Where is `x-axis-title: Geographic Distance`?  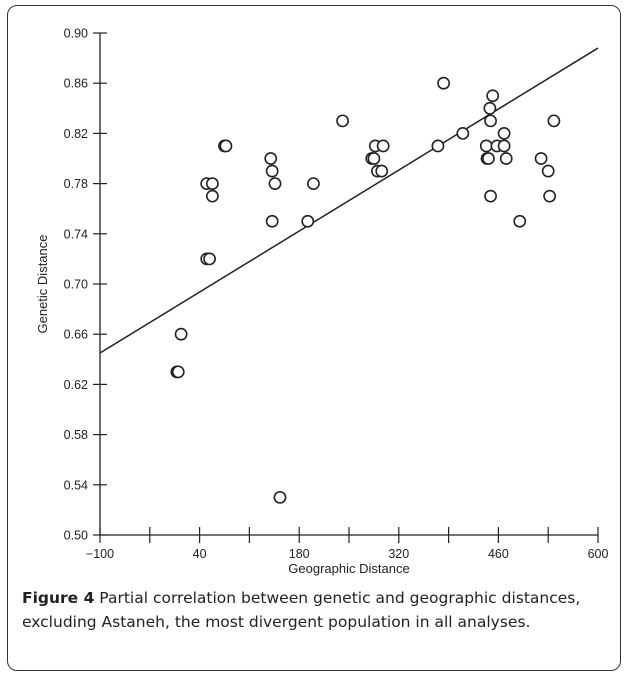 x-axis-title: Geographic Distance is located at coordinates (348, 568).